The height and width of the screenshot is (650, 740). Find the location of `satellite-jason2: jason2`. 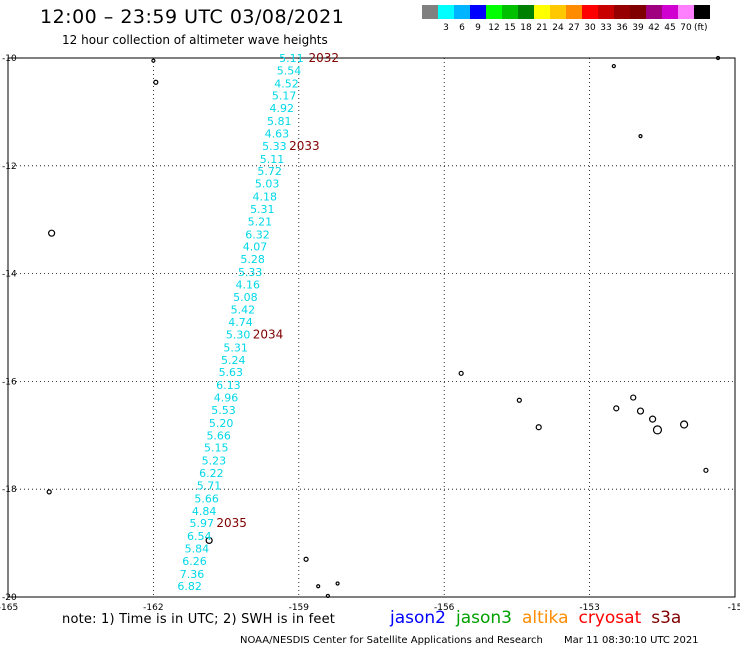

satellite-jason2: jason2 is located at coordinates (418, 618).